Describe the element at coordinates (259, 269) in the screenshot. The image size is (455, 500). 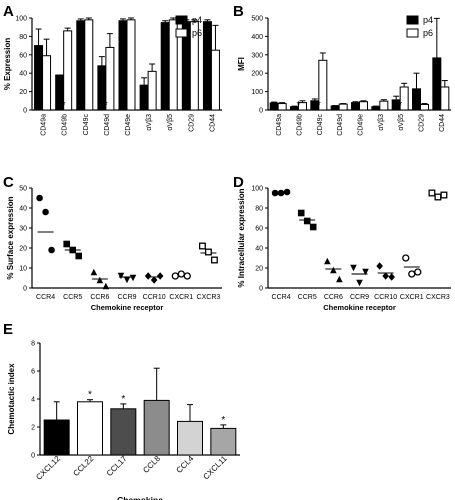
I see `panel-d-y-tick-label: 20` at that location.